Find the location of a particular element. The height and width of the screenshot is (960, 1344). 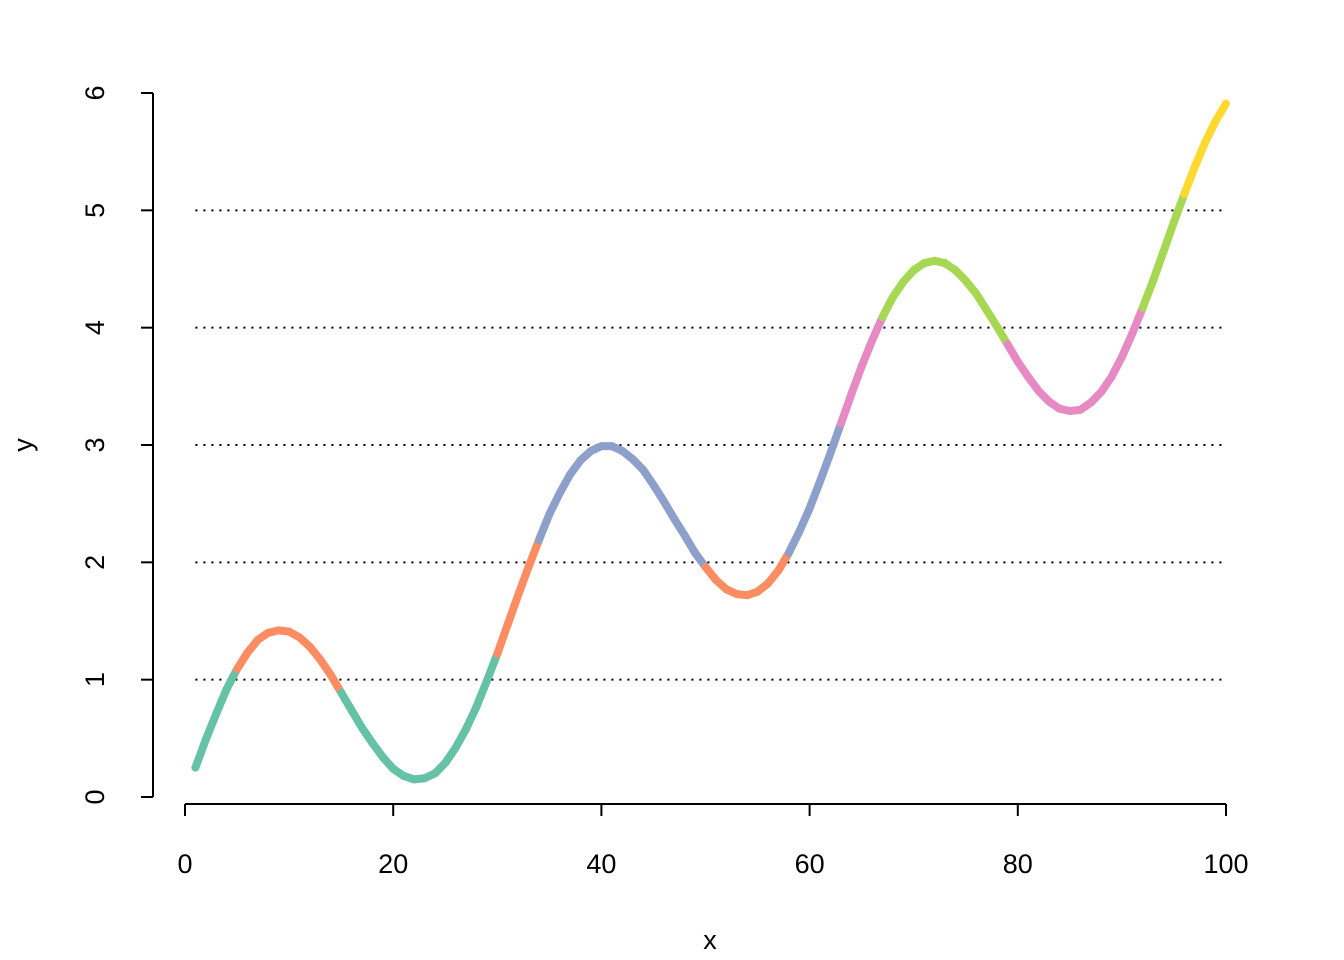

x-tick-label: 80 is located at coordinates (1018, 864).